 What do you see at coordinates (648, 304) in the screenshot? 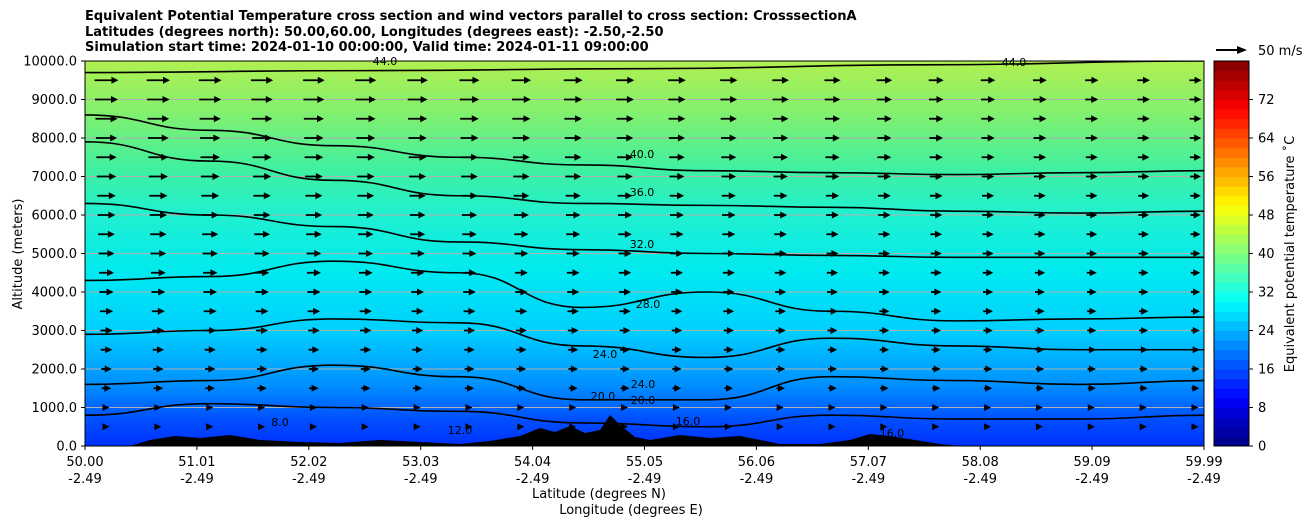
I see `contour-label: 28.0` at bounding box center [648, 304].